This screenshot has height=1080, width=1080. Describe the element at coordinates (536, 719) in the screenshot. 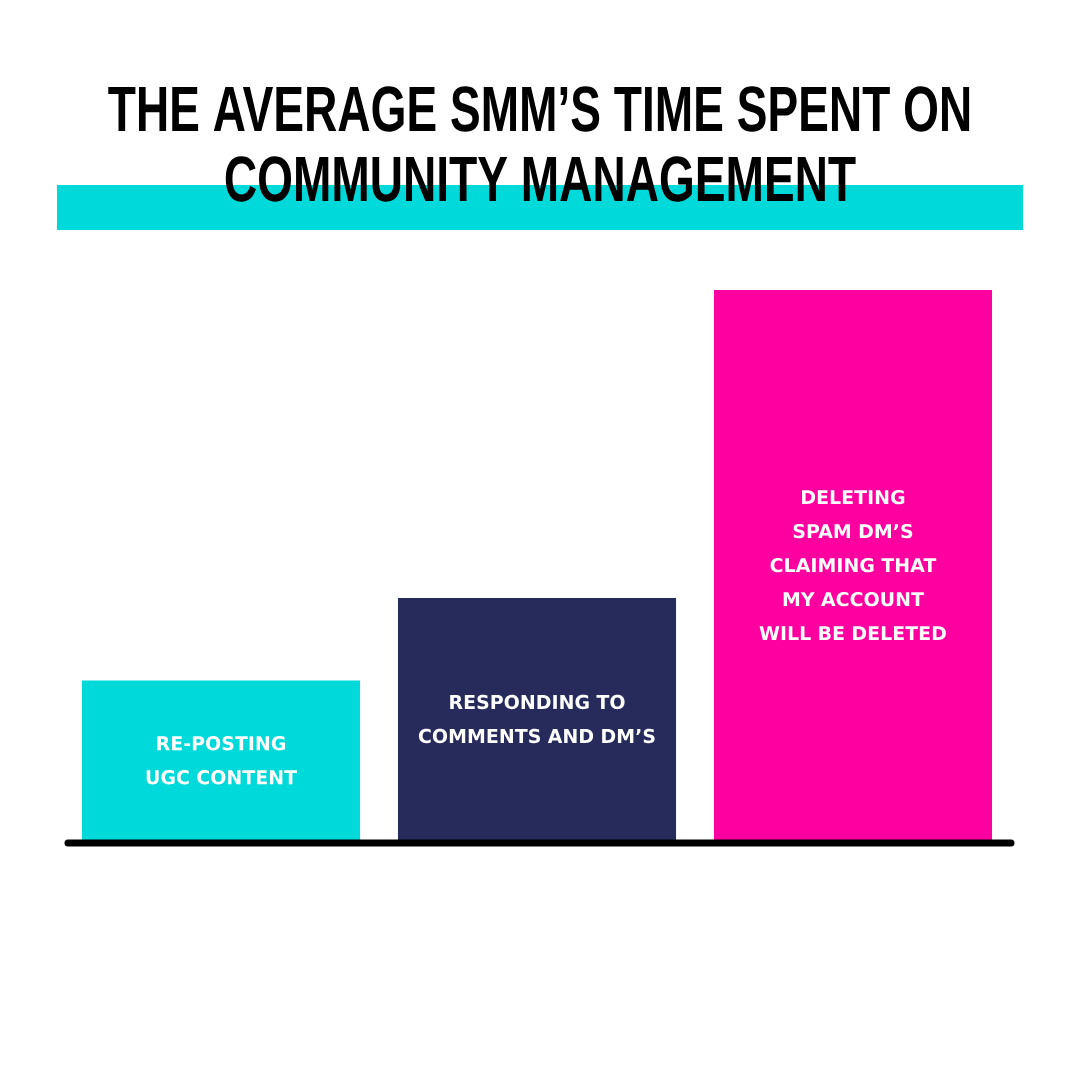

I see `x-tick-label: RESPONDING TO COMMENTS AND DM’S` at that location.